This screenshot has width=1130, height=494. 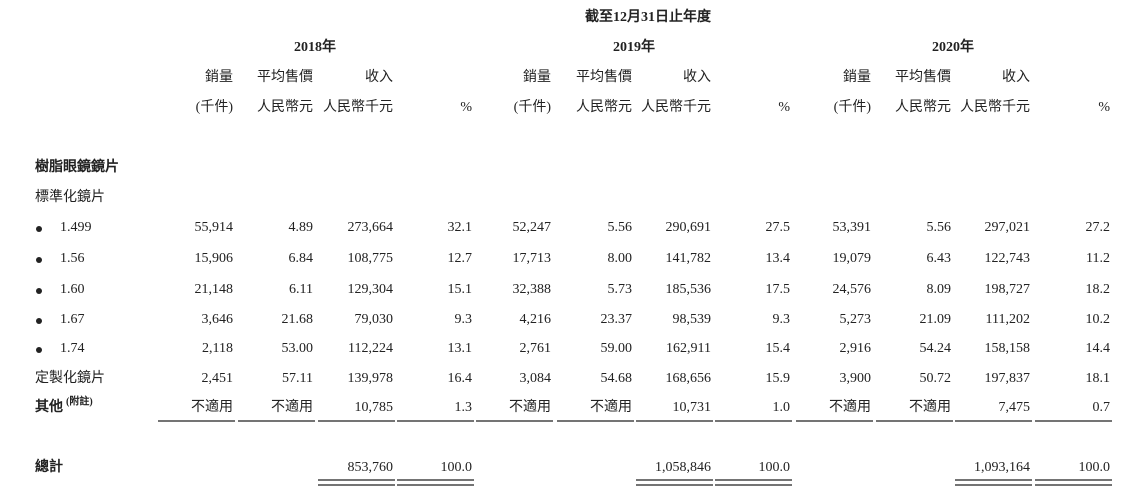 What do you see at coordinates (301, 289) in the screenshot?
I see `cell: 6.11` at bounding box center [301, 289].